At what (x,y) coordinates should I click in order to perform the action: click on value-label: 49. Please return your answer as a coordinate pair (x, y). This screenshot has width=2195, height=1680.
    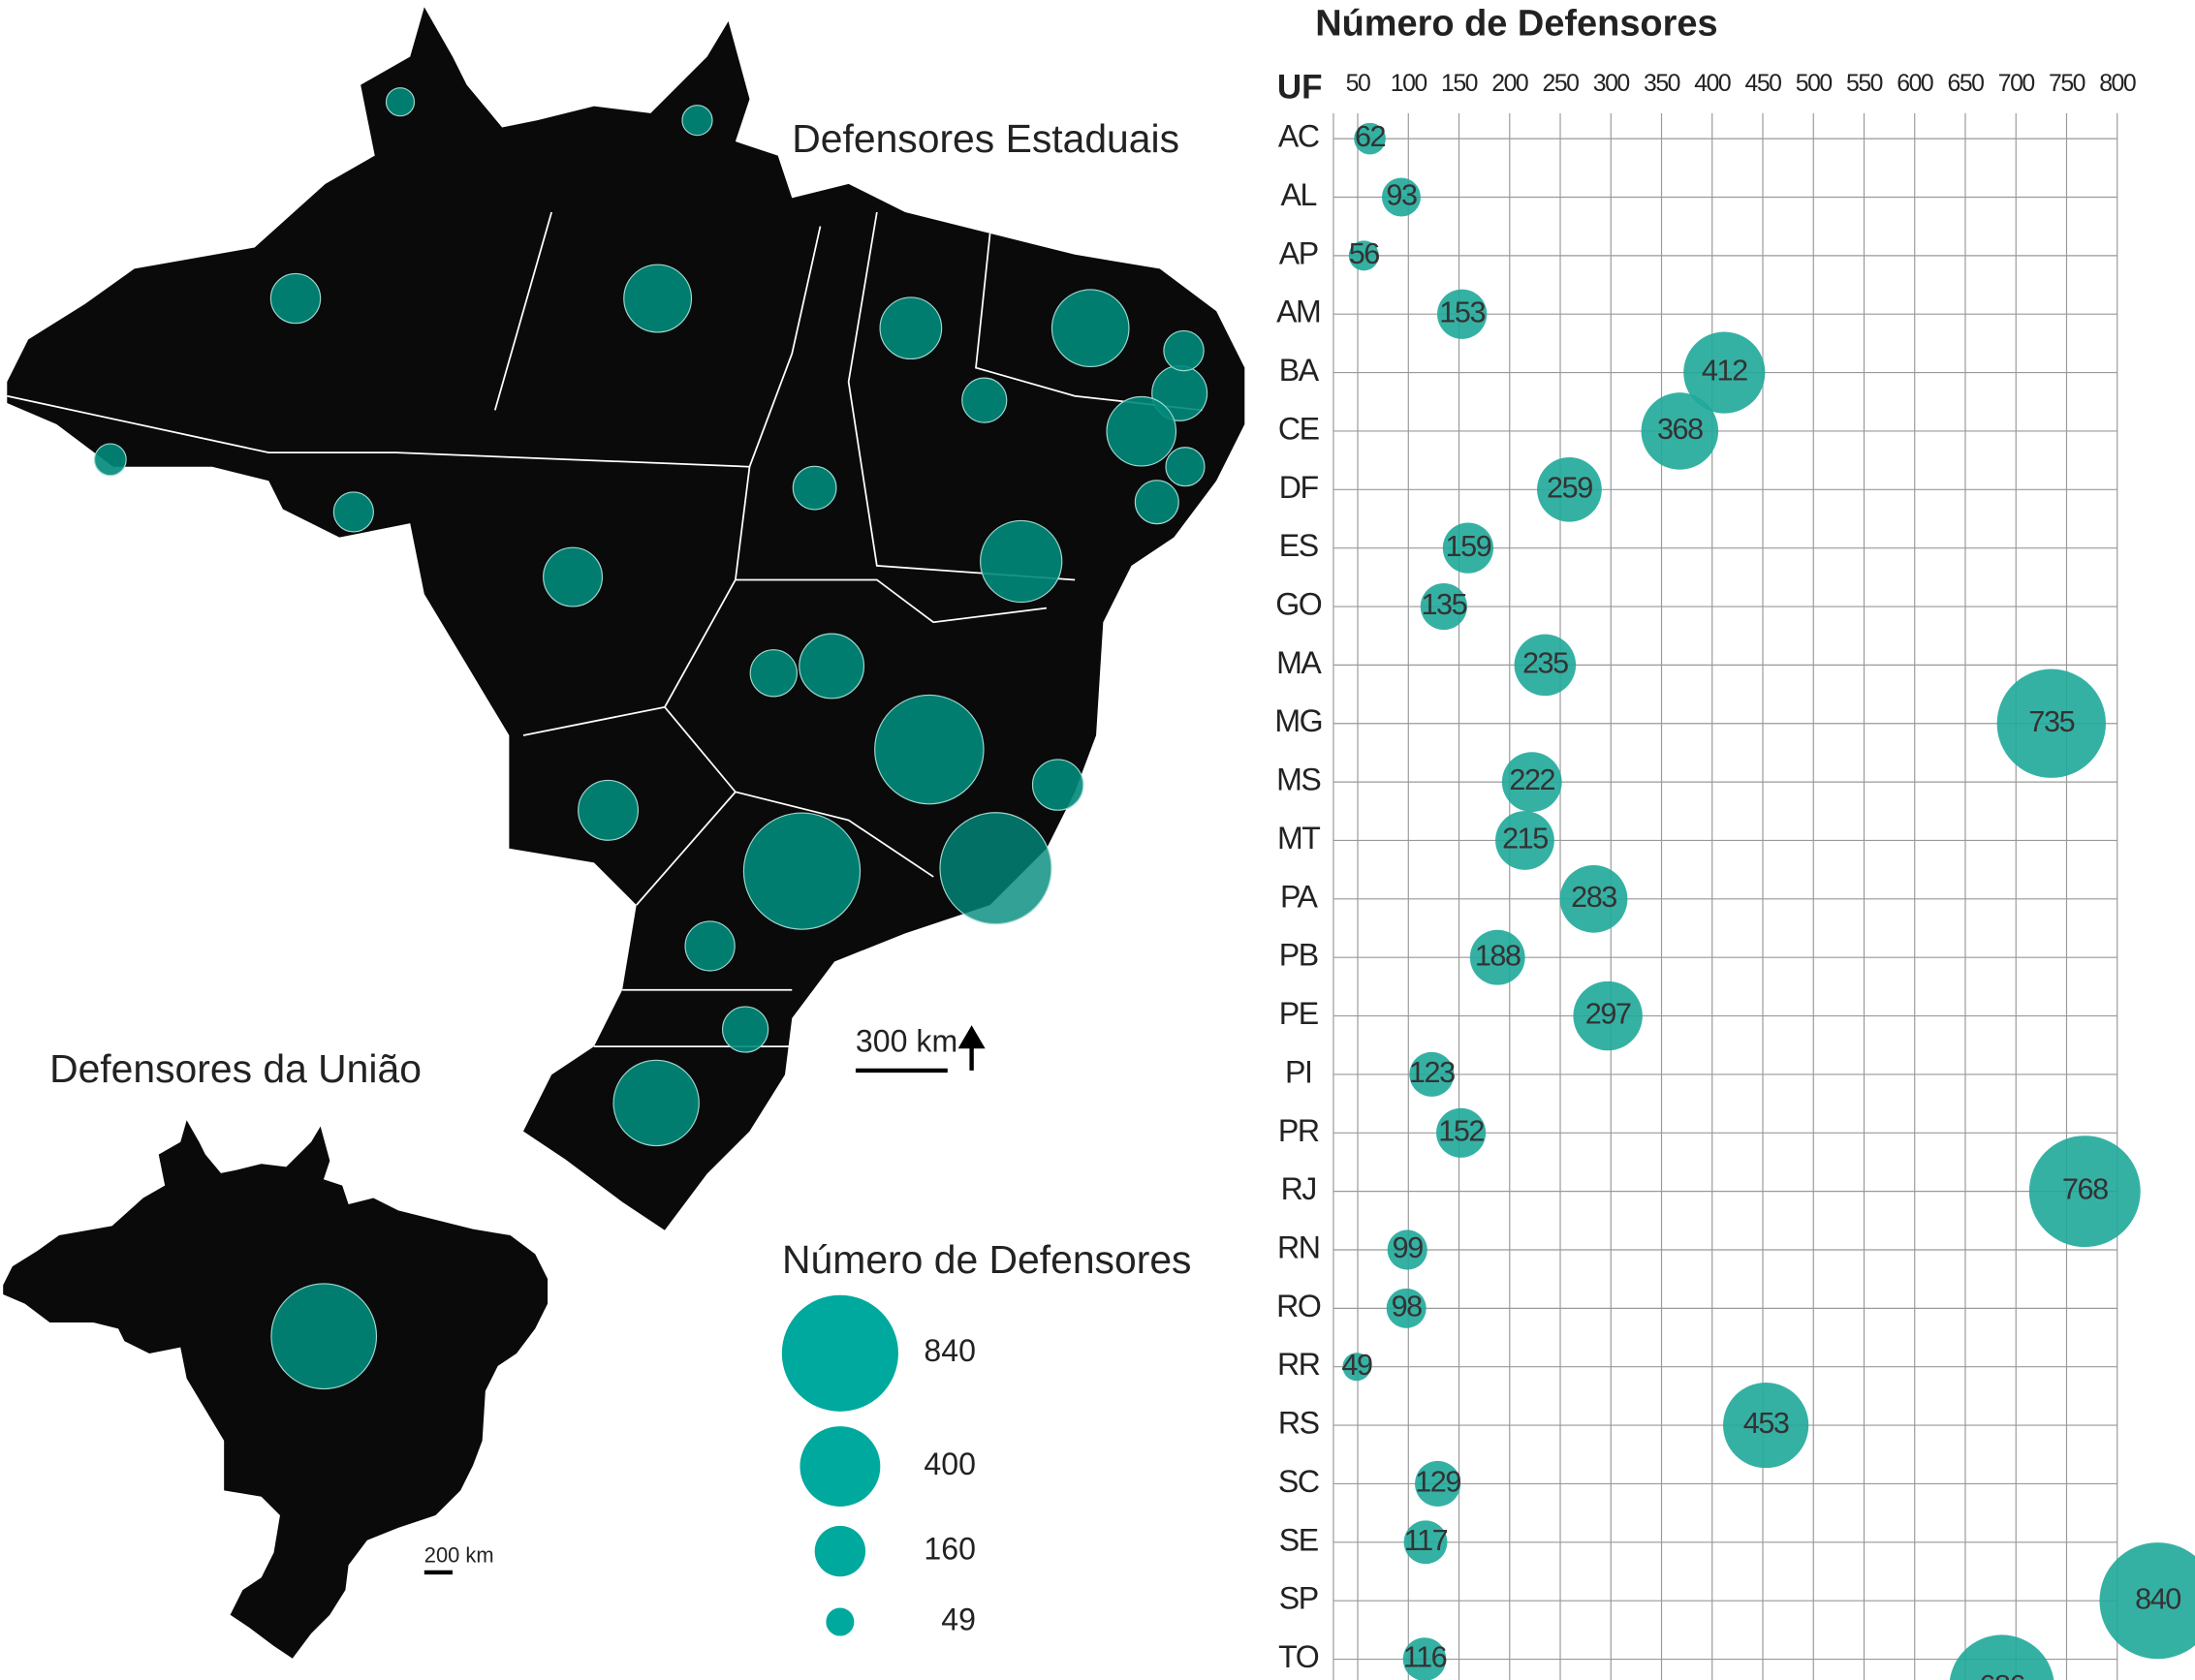
    Looking at the image, I should click on (1356, 1366).